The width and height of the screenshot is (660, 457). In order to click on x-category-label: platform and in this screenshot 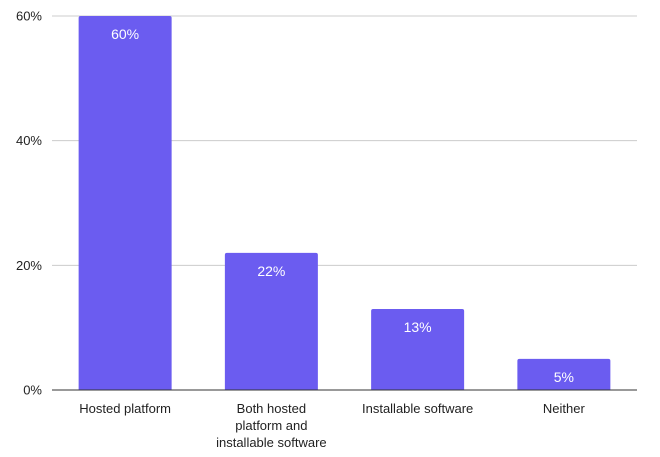, I will do `click(271, 425)`.